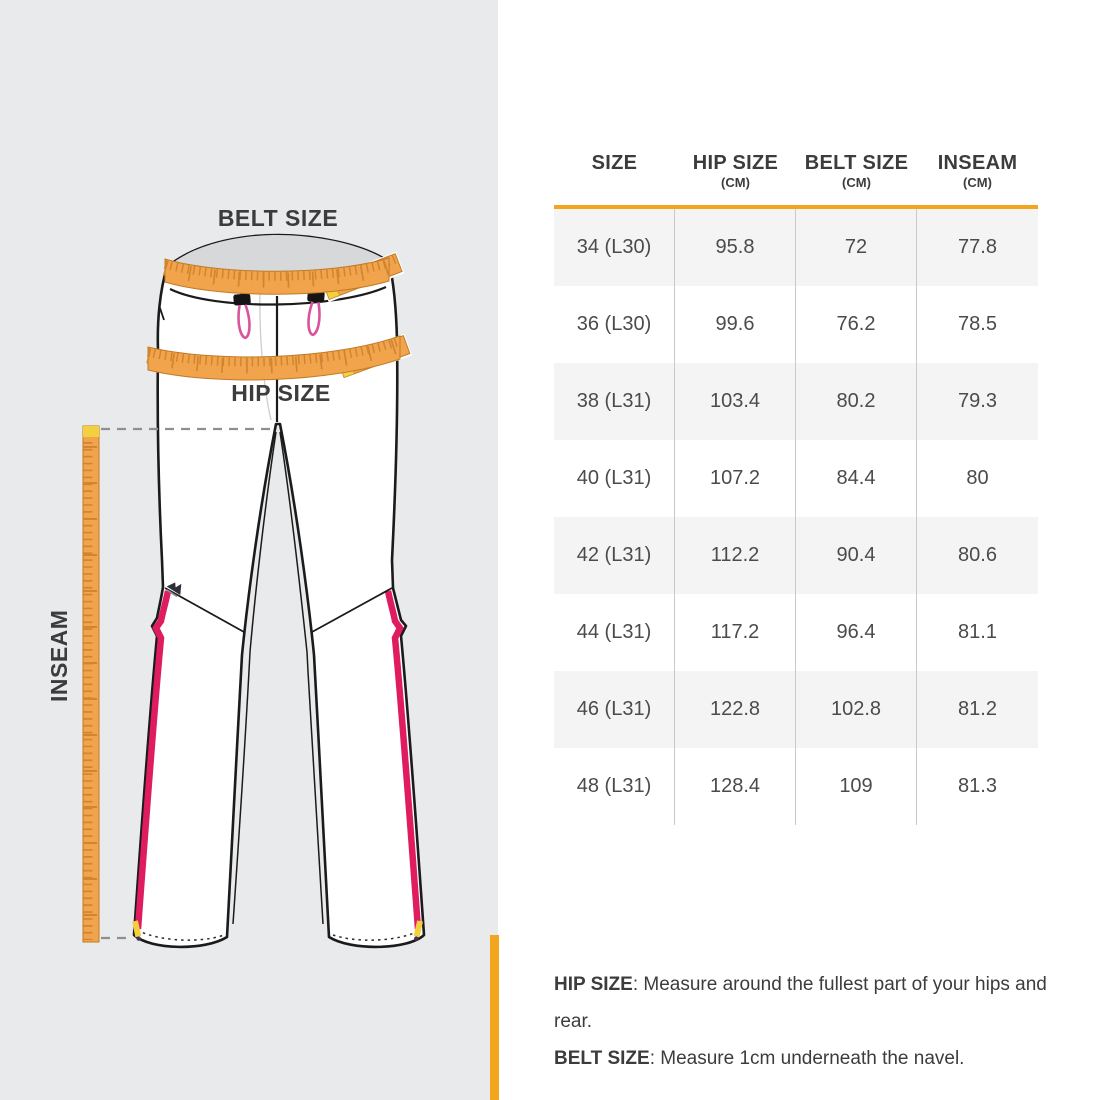 The height and width of the screenshot is (1100, 1100). Describe the element at coordinates (856, 786) in the screenshot. I see `table-cell: 109` at that location.